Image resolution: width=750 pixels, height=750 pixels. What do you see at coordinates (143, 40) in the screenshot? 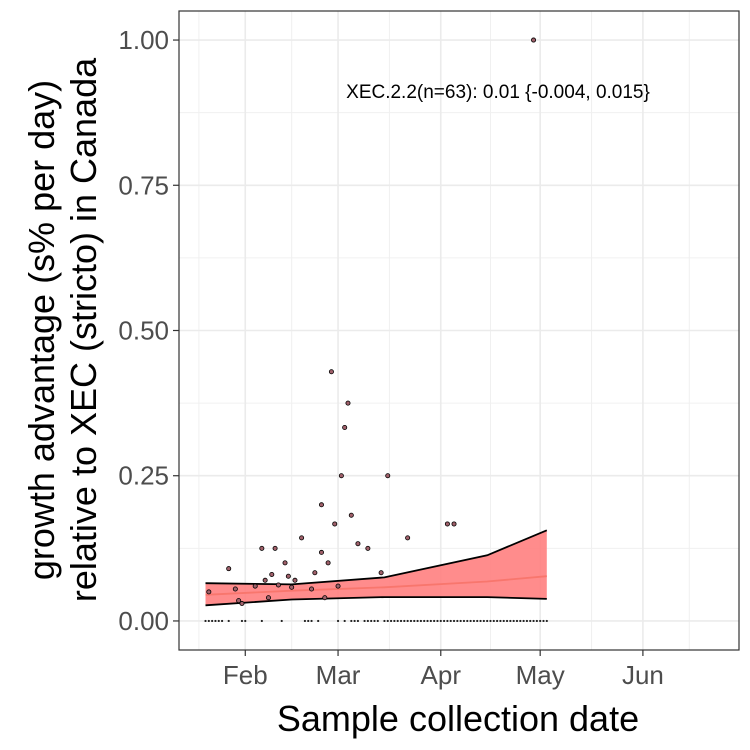
I see `y-tick-label: 1.00` at bounding box center [143, 40].